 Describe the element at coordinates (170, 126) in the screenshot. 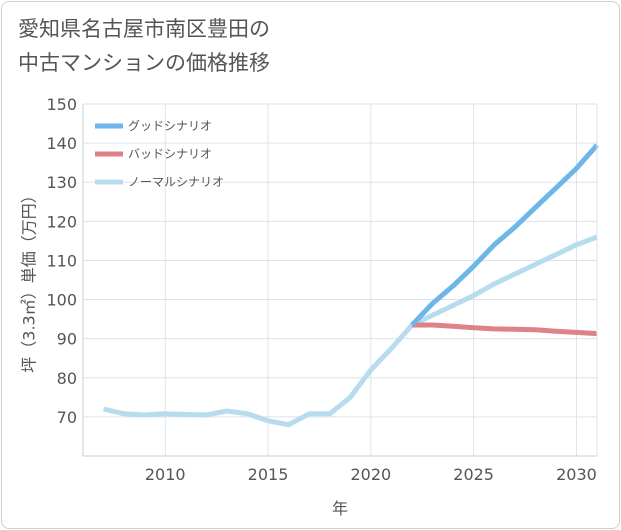

I see `legend-label: グッドシナリオ` at that location.